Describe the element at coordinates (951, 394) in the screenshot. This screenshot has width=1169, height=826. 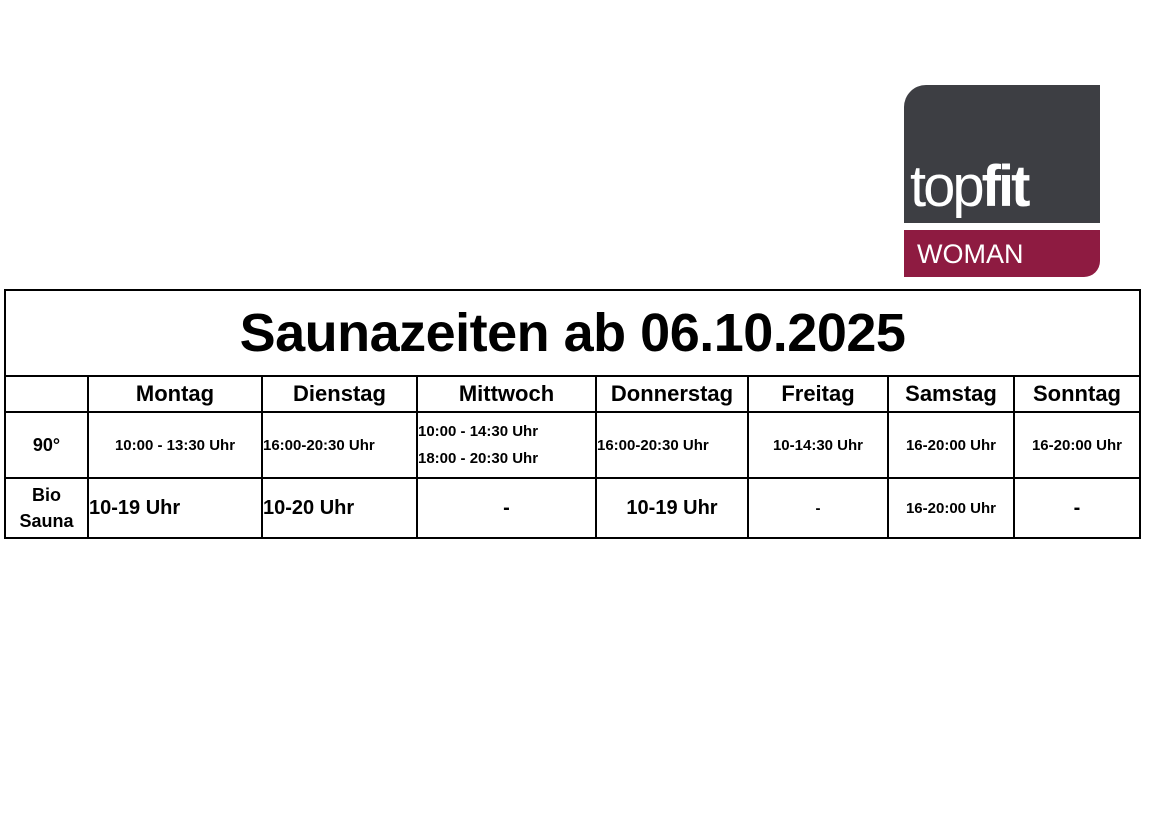
I see `day-header: Samstag` at that location.